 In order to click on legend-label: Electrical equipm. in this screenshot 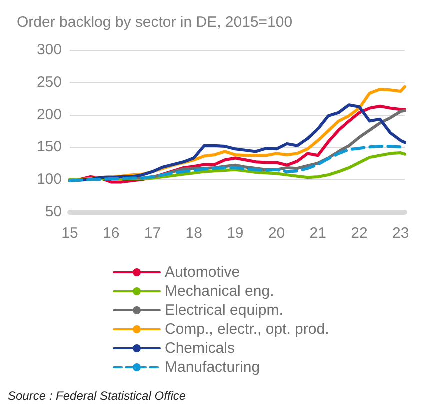, I will do `click(224, 310)`.